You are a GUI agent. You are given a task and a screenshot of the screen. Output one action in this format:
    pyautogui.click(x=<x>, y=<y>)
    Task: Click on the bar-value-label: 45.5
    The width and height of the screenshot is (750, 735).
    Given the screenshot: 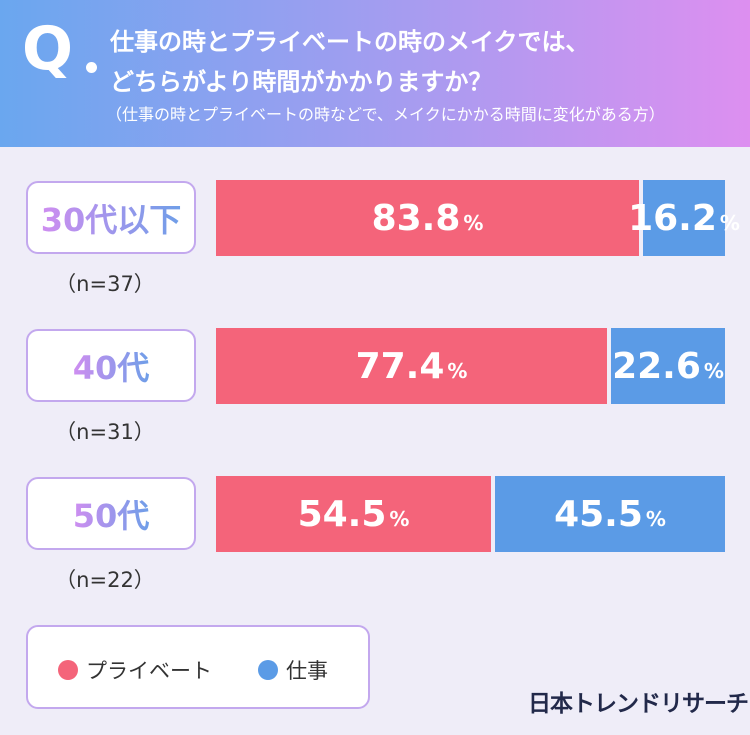 What is the action you would take?
    pyautogui.click(x=598, y=514)
    